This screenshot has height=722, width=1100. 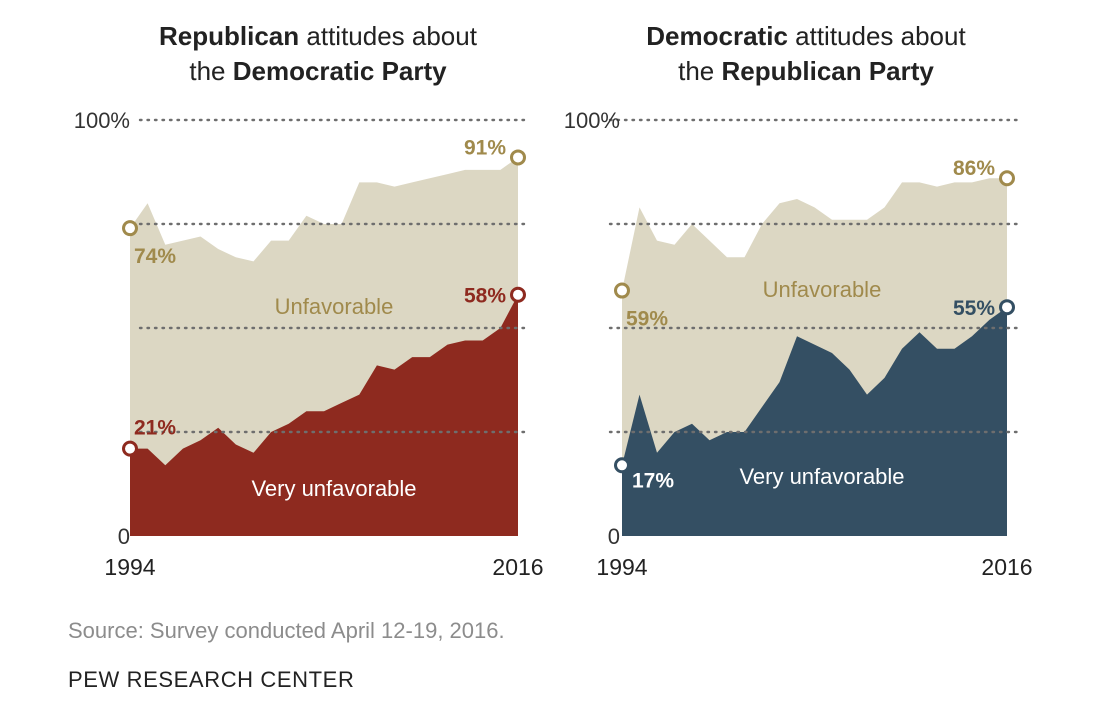 What do you see at coordinates (485, 147) in the screenshot?
I see `end-total-label: 91%` at bounding box center [485, 147].